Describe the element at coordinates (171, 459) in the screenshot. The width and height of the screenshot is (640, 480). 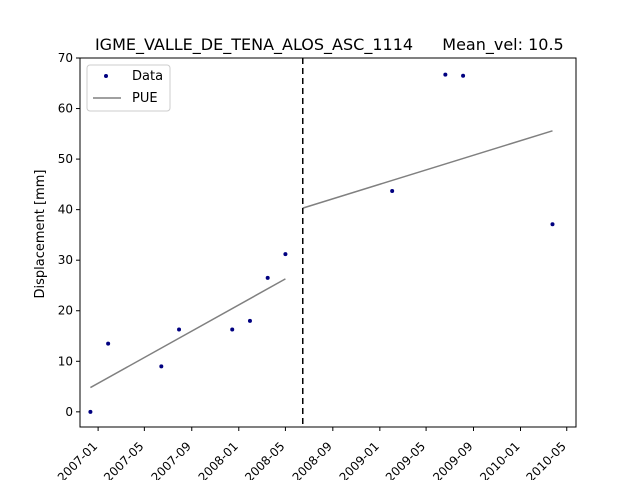
I see `x-tick-label: 2007-09` at that location.